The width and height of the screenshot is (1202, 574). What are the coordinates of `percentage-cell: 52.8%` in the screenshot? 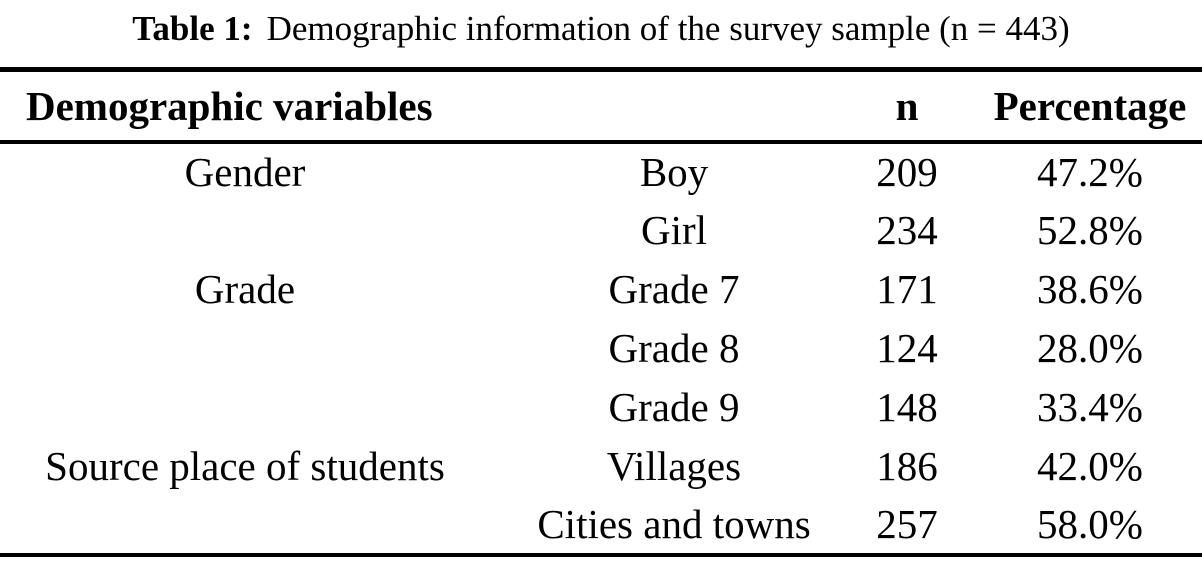 It's located at (1090, 230).